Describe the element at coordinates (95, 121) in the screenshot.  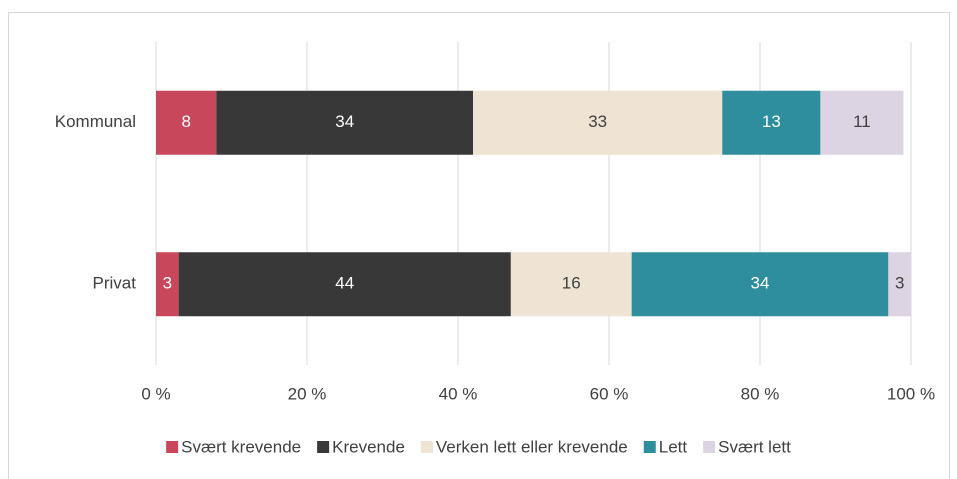
I see `y-tick-label: Kommunal` at that location.